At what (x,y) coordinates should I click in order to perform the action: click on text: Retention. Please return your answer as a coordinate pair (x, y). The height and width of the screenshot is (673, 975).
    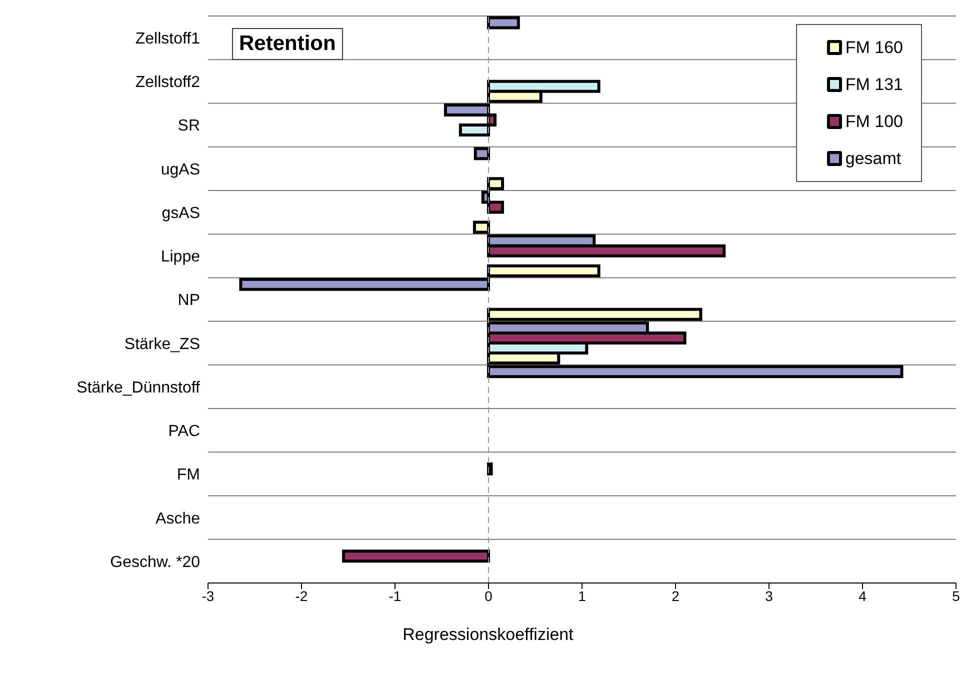
    Looking at the image, I should click on (287, 44).